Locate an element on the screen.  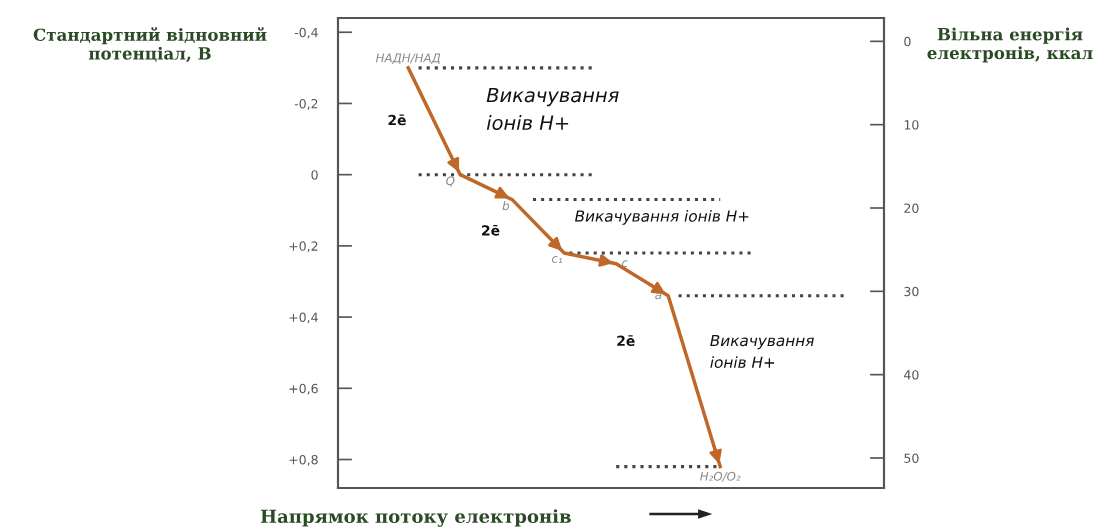
y-tick-label: +0,6 is located at coordinates (303, 389).